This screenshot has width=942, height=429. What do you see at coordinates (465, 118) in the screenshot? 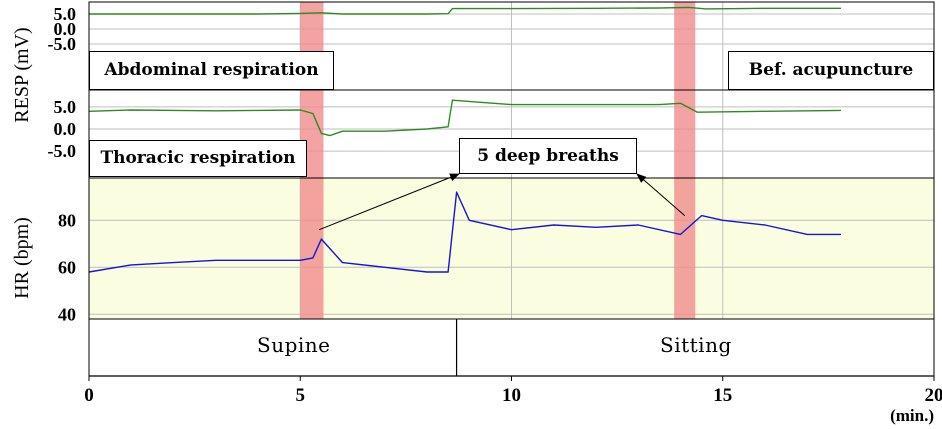
I see `thoracic-resp-trace` at bounding box center [465, 118].